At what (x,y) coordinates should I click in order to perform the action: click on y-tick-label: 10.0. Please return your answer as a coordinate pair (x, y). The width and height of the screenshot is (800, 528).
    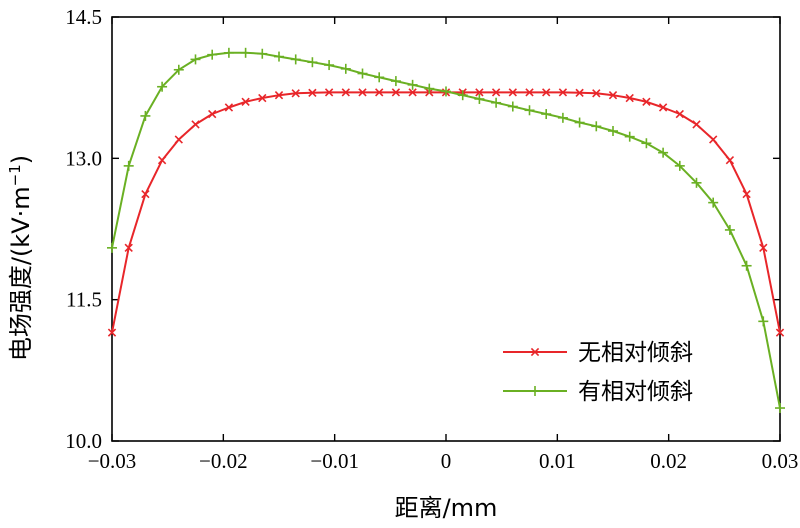
    Looking at the image, I should click on (83, 441).